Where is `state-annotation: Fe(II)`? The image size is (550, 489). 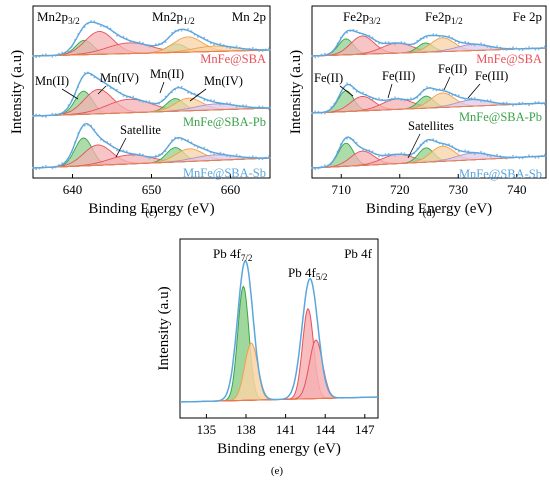 state-annotation: Fe(II) is located at coordinates (452, 69).